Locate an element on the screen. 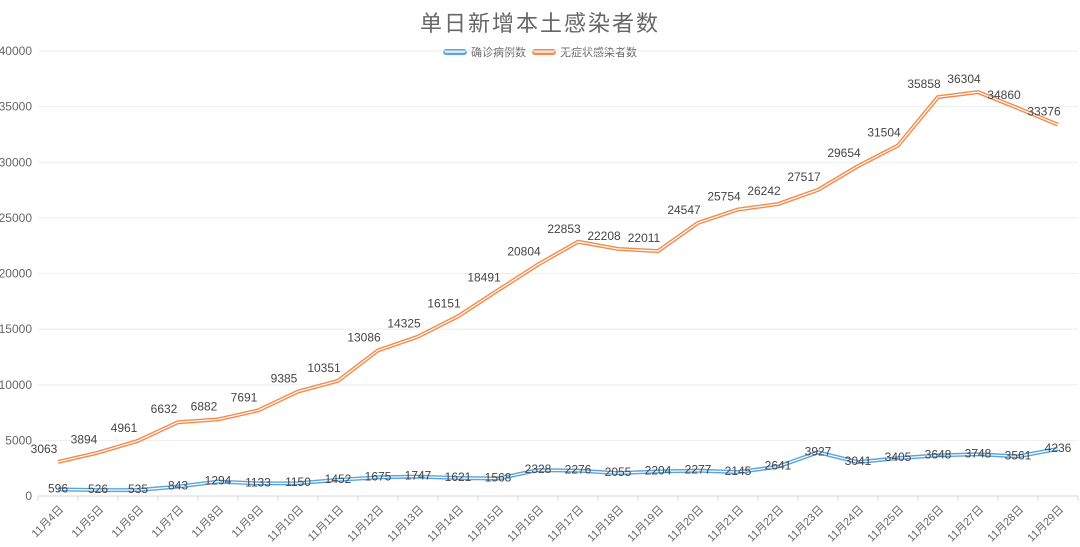 The image size is (1080, 547). data-label: 3041 is located at coordinates (858, 461).